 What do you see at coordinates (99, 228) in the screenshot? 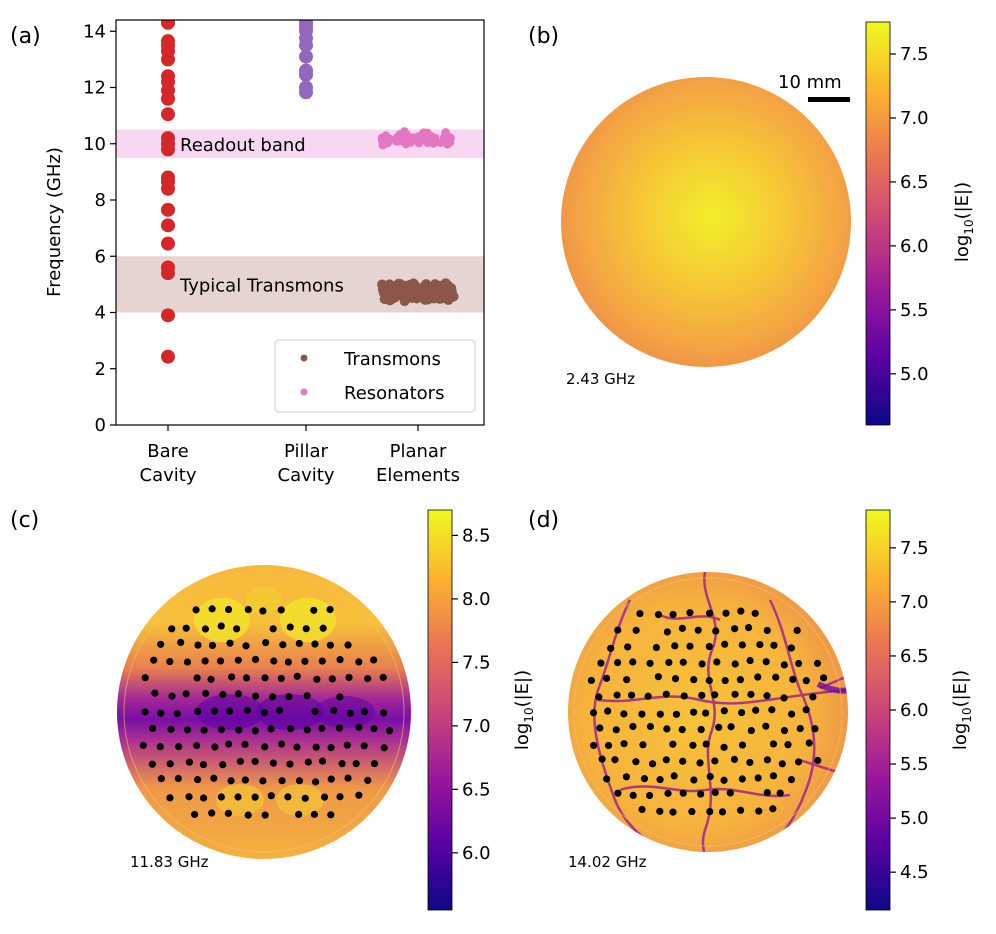
I see `y-ticks: 0 2 4 6 8 10 12 14` at bounding box center [99, 228].